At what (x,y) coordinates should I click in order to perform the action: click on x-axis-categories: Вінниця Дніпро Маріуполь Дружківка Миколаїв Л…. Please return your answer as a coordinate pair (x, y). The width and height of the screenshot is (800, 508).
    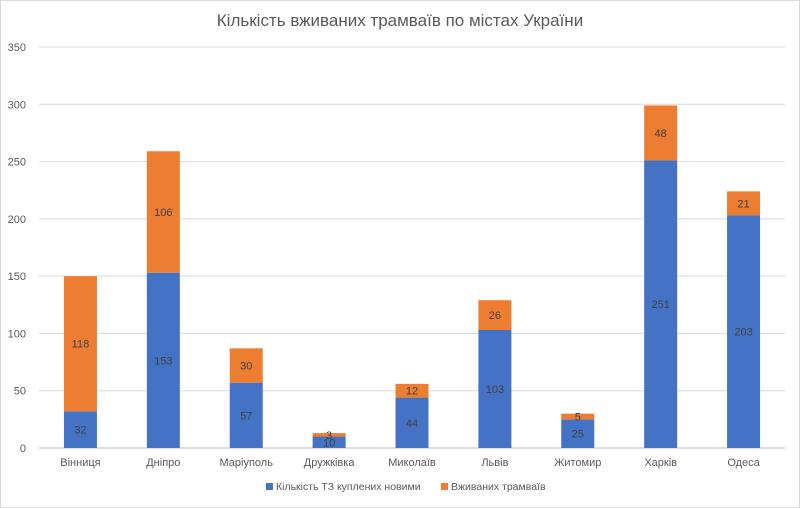
    Looking at the image, I should click on (410, 463).